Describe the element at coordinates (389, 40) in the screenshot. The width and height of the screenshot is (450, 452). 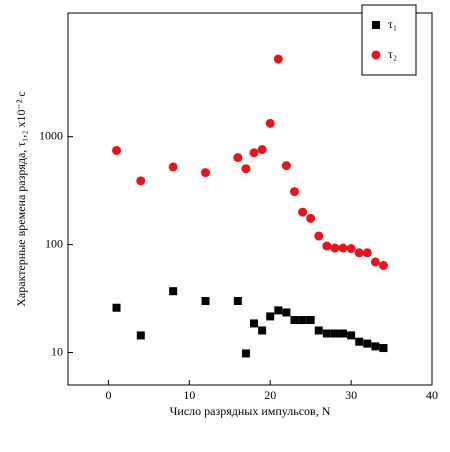
I see `legend-box` at that location.